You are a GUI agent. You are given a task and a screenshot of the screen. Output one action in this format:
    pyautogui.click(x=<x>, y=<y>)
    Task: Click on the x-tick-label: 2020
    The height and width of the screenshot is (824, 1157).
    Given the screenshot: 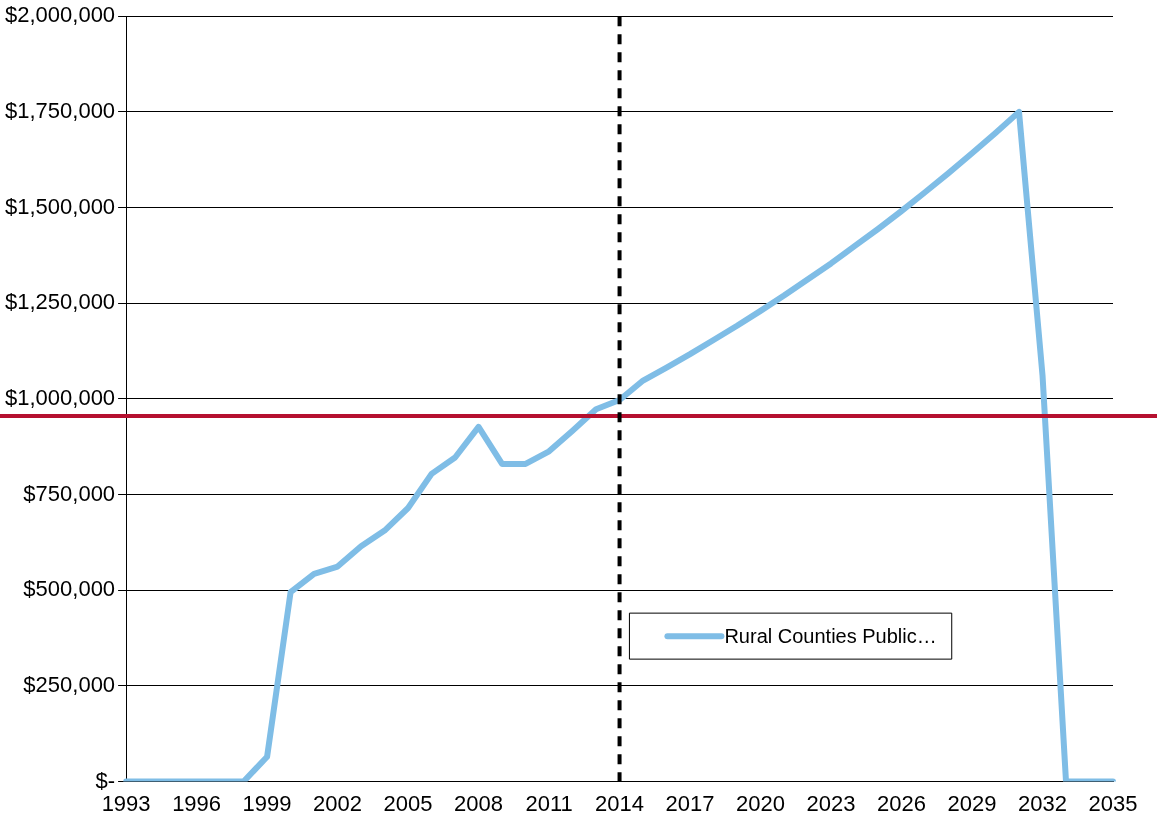 What is the action you would take?
    pyautogui.click(x=761, y=803)
    